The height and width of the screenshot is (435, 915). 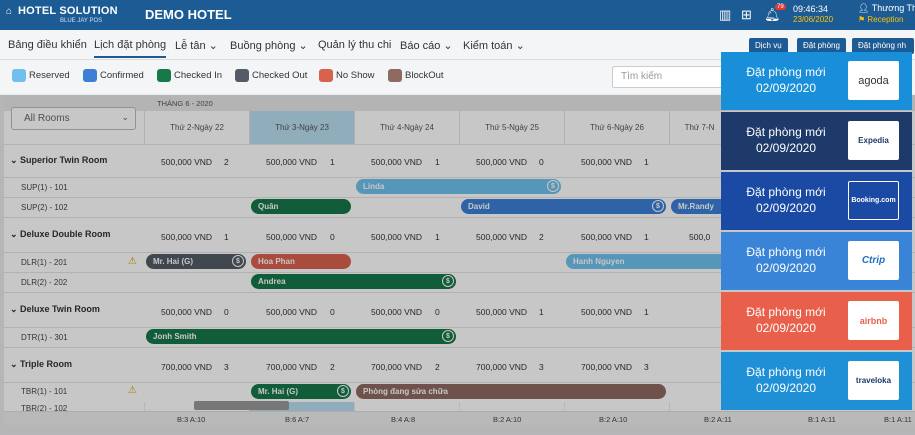 I want to click on daily-summary: B:2 A:11, so click(x=718, y=419).